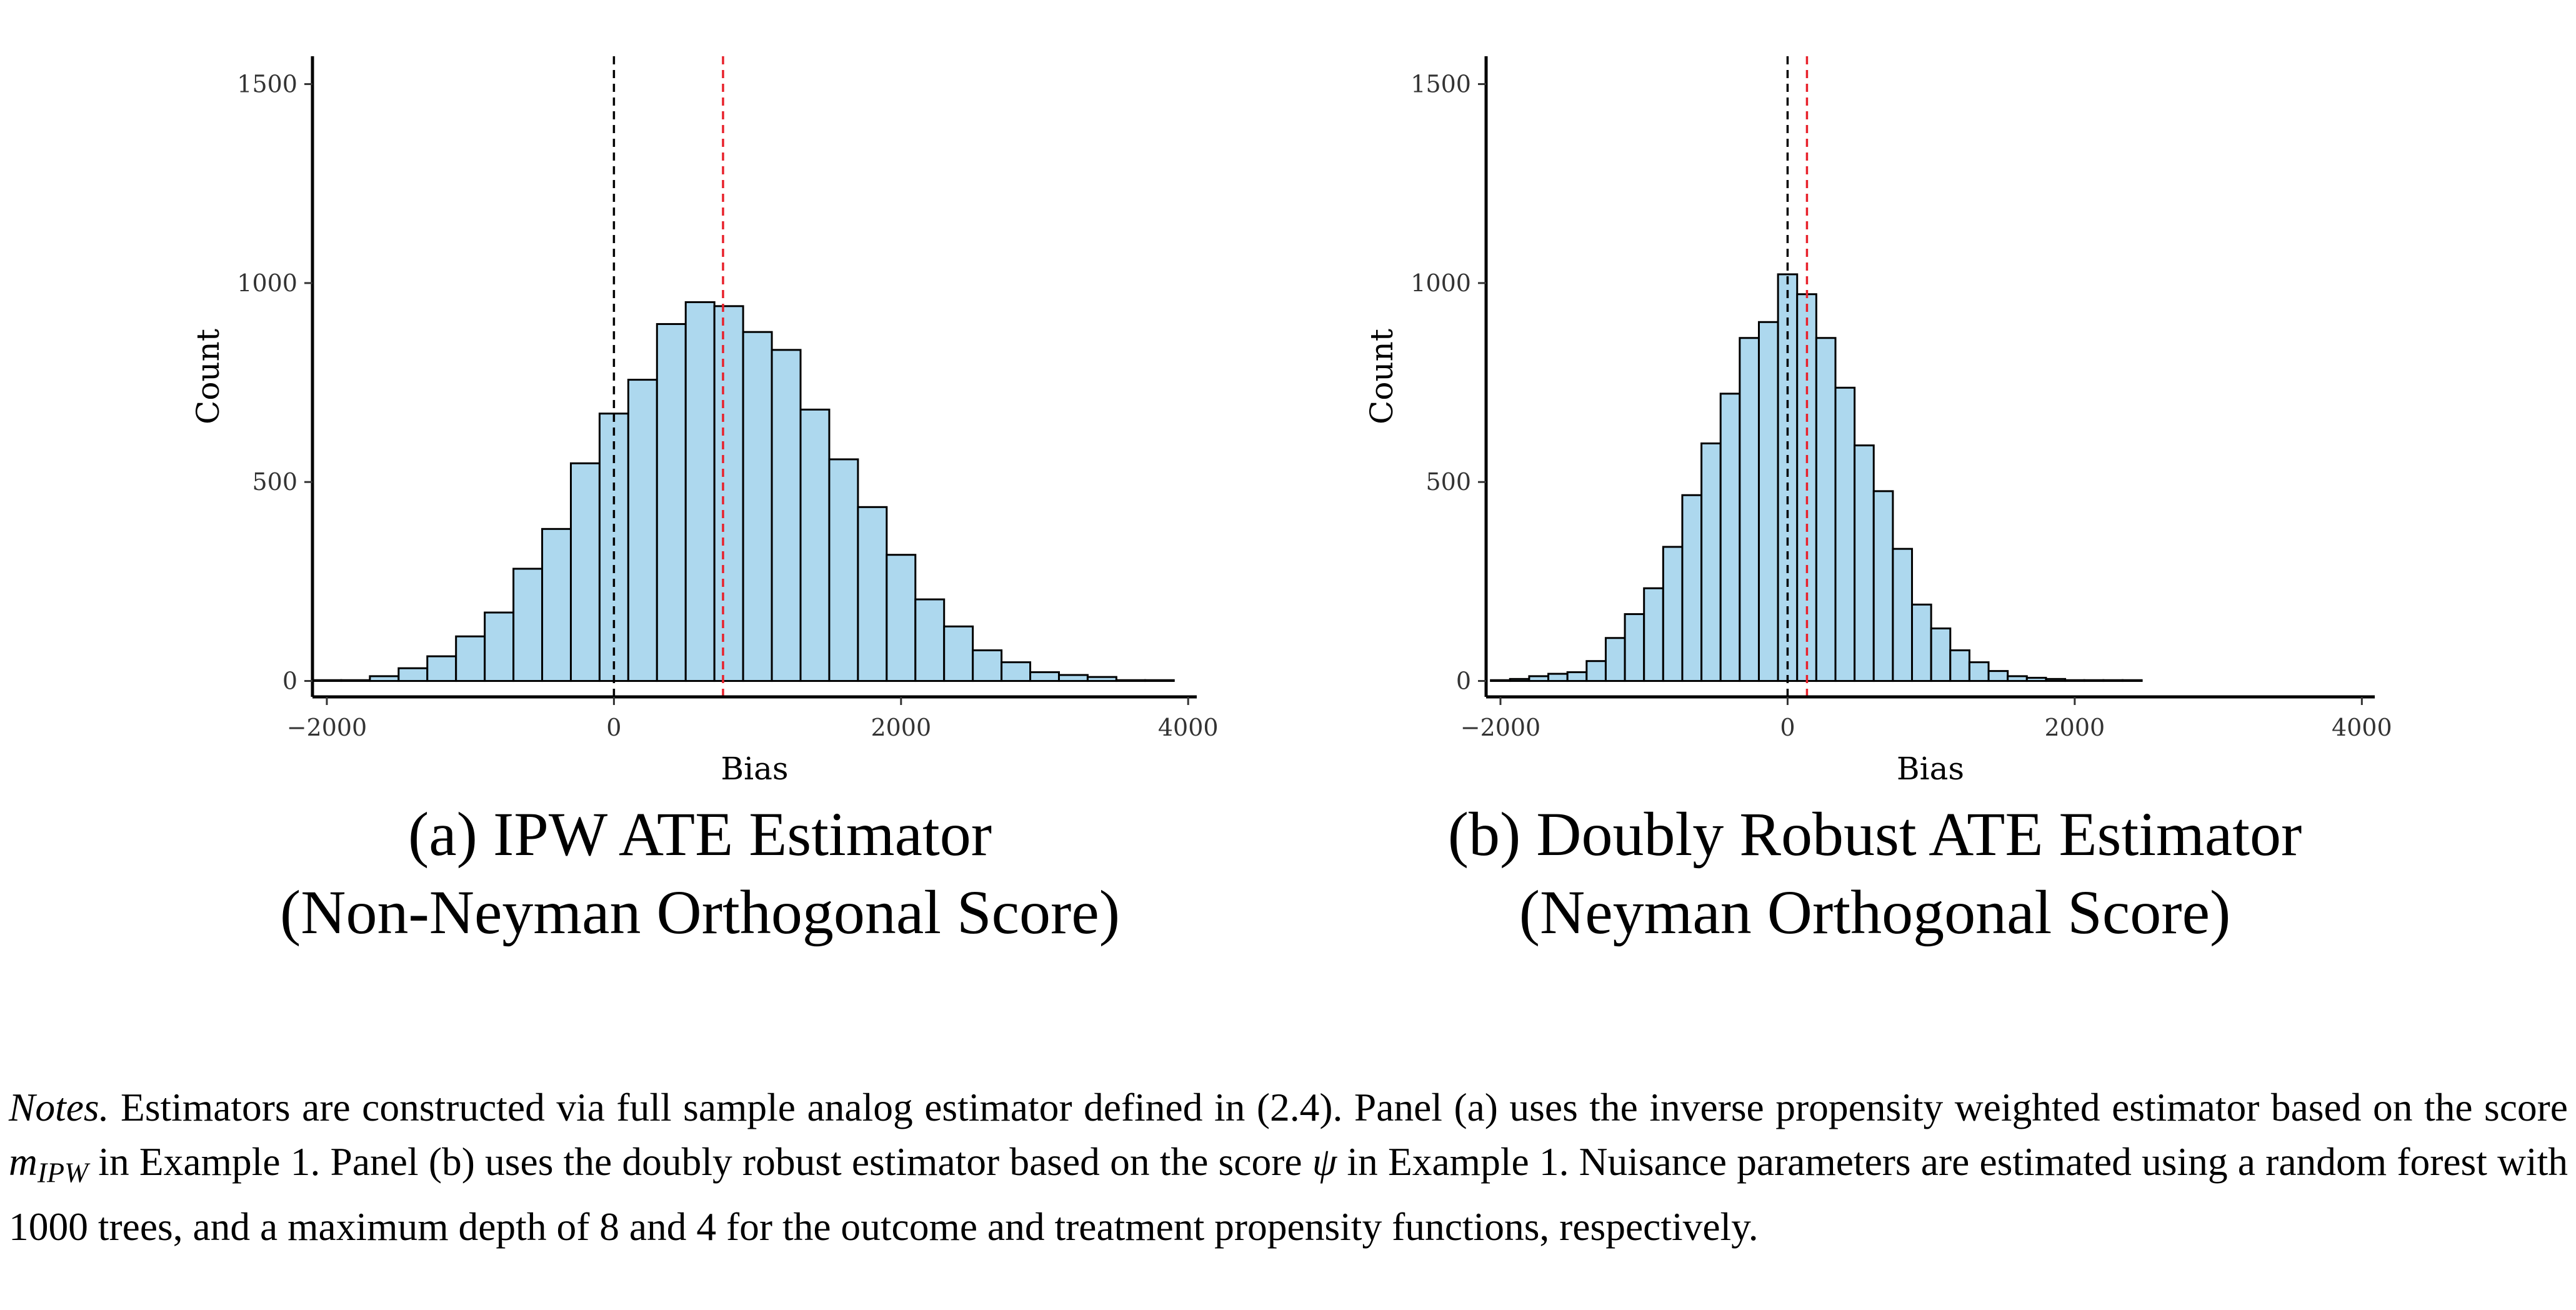 The width and height of the screenshot is (2576, 1310). I want to click on psi-symbol: ψ, so click(1324, 1161).